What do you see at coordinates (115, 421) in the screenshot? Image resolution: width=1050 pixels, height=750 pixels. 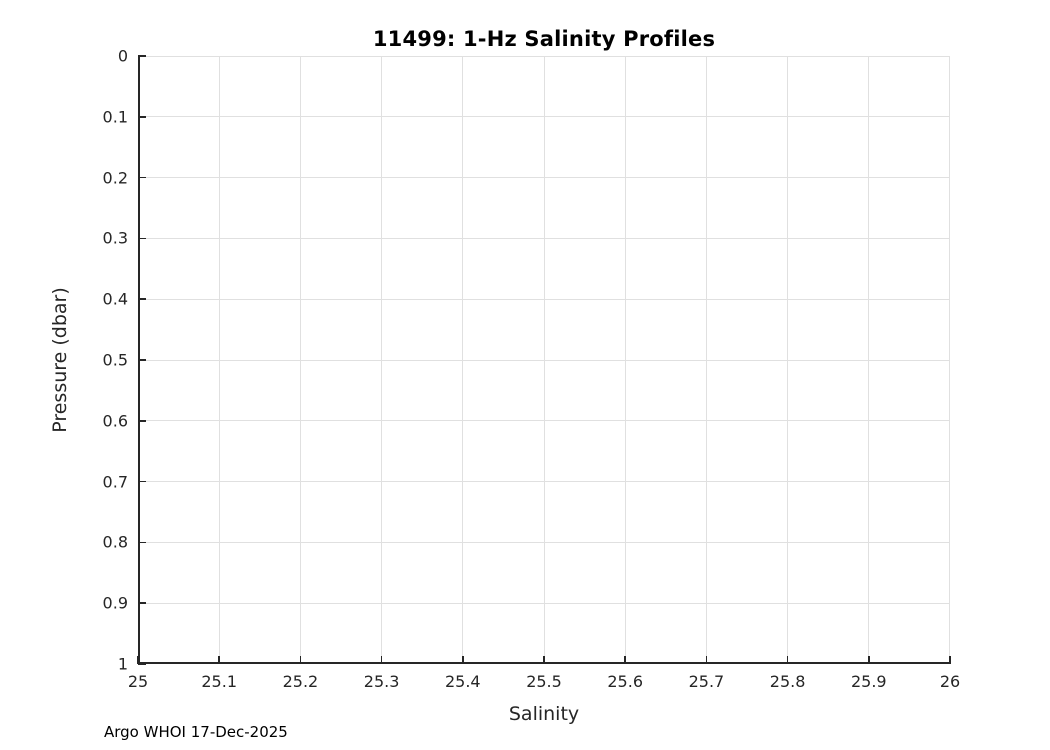 I see `y-tick-label: 0.6` at bounding box center [115, 421].